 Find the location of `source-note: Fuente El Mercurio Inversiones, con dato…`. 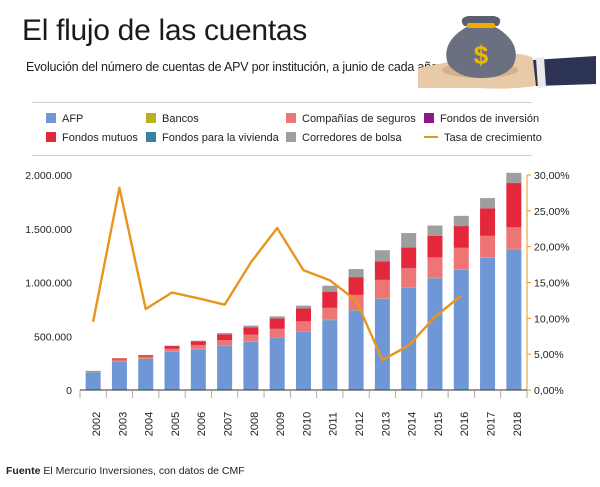

source-note: Fuente El Mercurio Inversiones, con dato… is located at coordinates (125, 471).